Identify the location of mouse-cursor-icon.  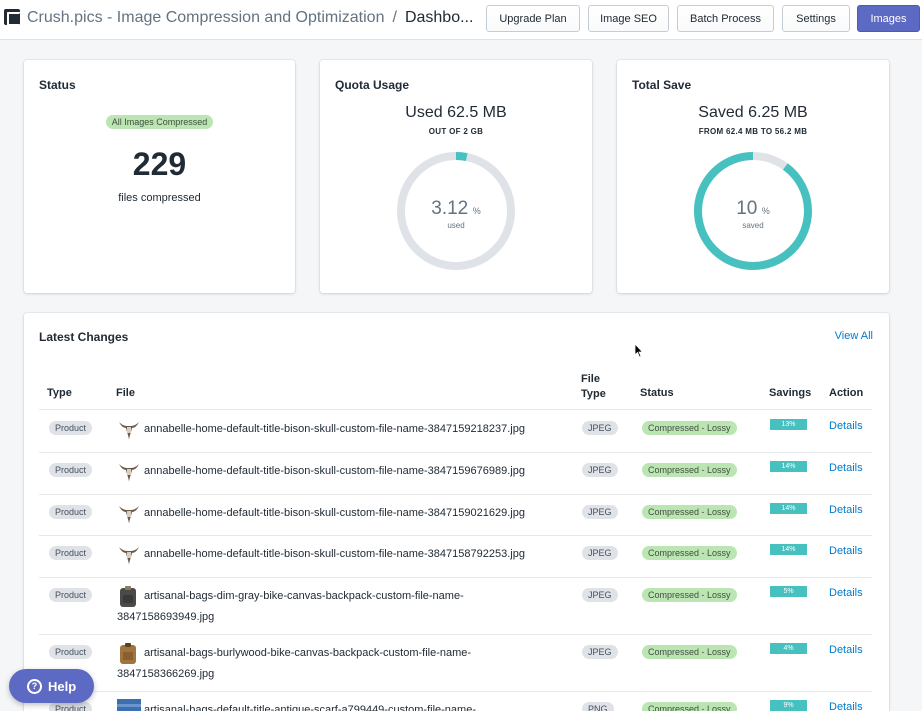
(639, 350).